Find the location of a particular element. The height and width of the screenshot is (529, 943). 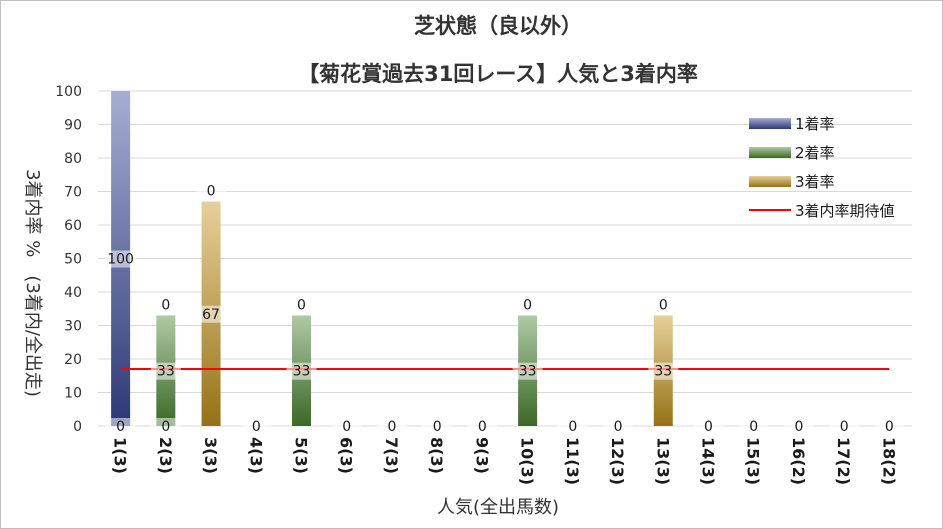

x-tick-label: 5(3) is located at coordinates (301, 455).